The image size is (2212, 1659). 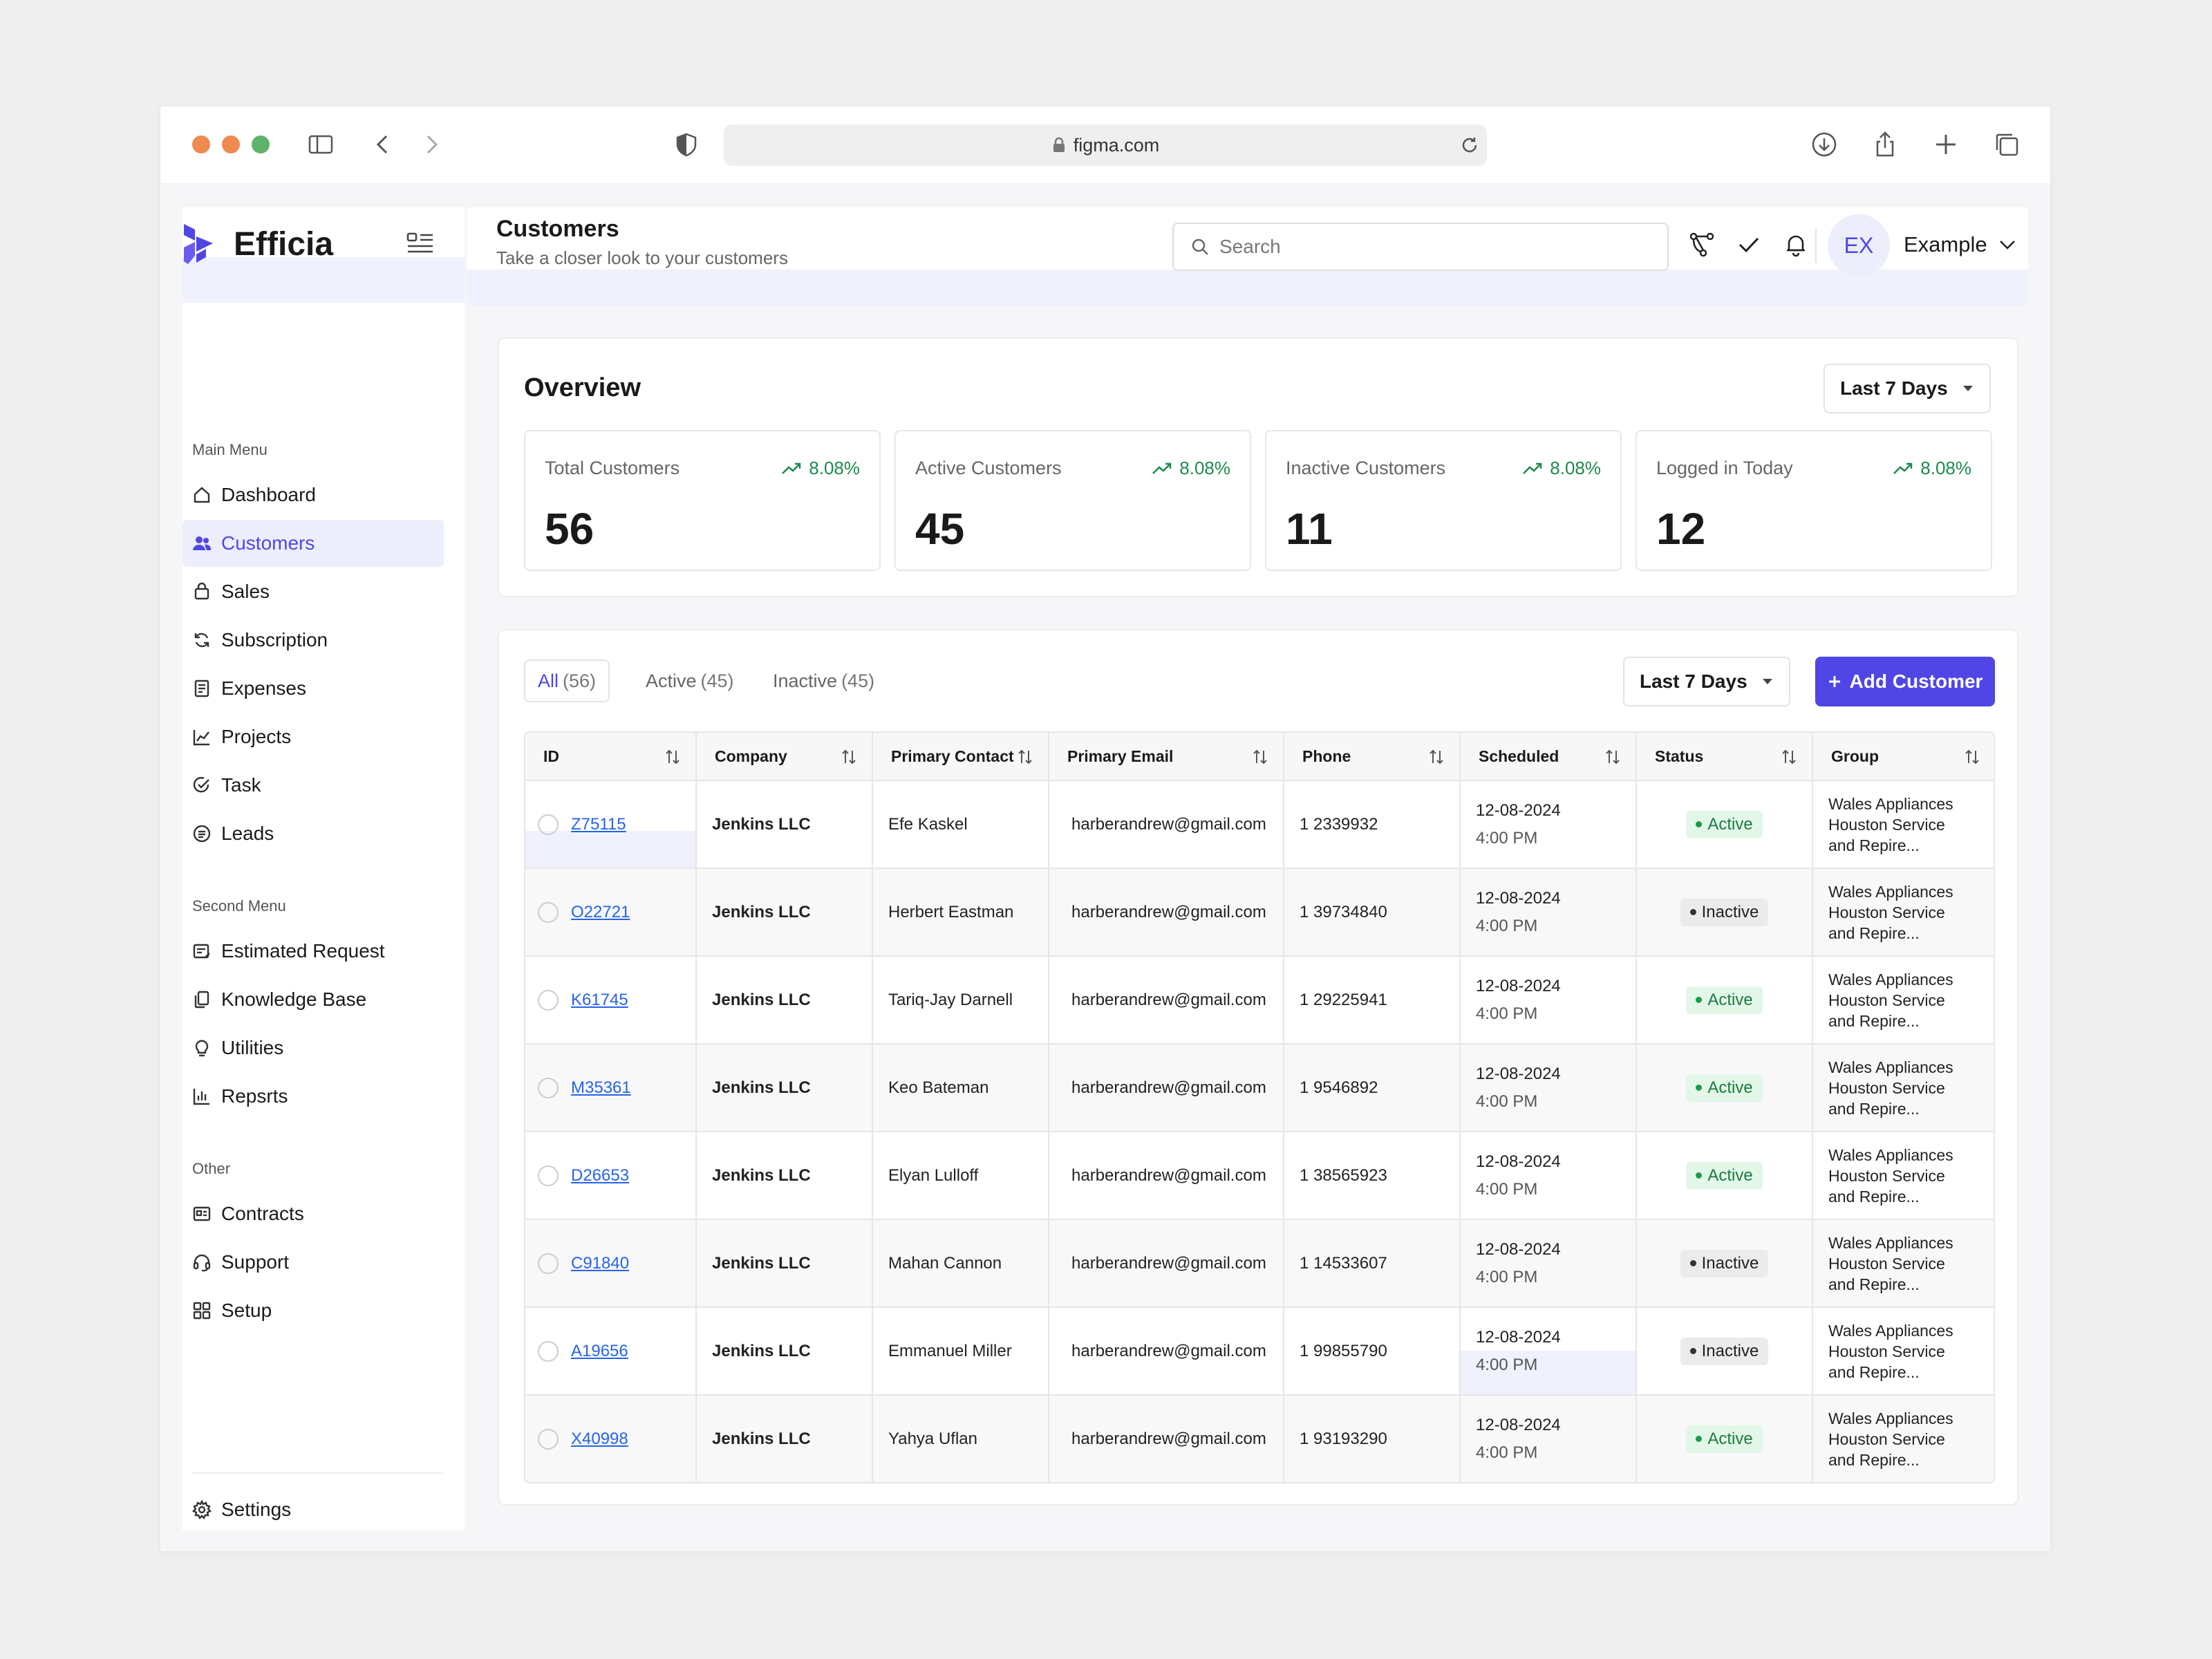 What do you see at coordinates (1932, 468) in the screenshot?
I see `stat-trend: 8.08%` at bounding box center [1932, 468].